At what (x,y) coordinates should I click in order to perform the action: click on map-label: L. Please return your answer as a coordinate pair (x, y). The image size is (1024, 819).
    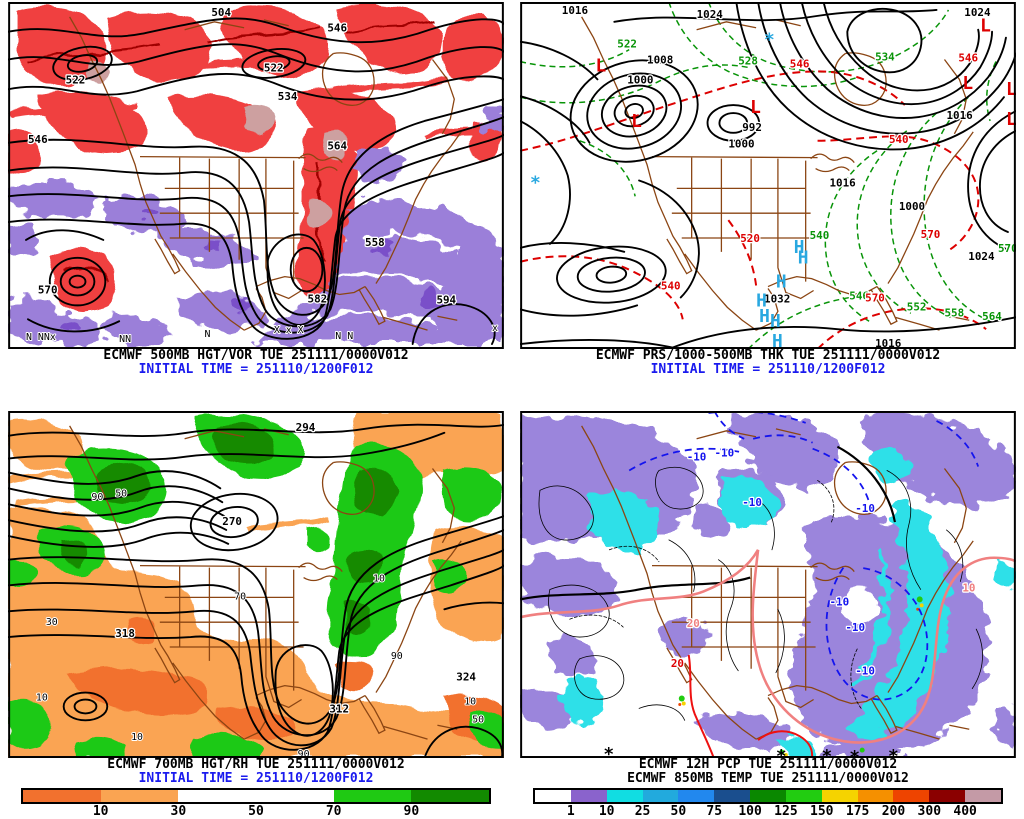
    Looking at the image, I should click on (967, 83).